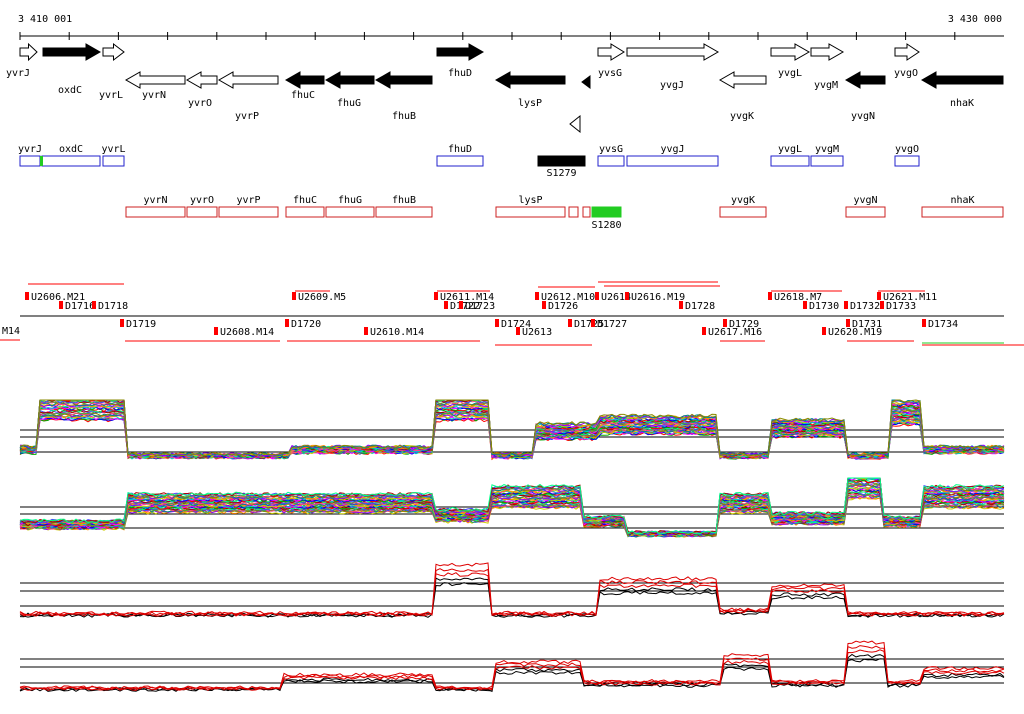  Describe the element at coordinates (962, 212) in the screenshot. I see `minus-feature-box-nhaK` at that location.